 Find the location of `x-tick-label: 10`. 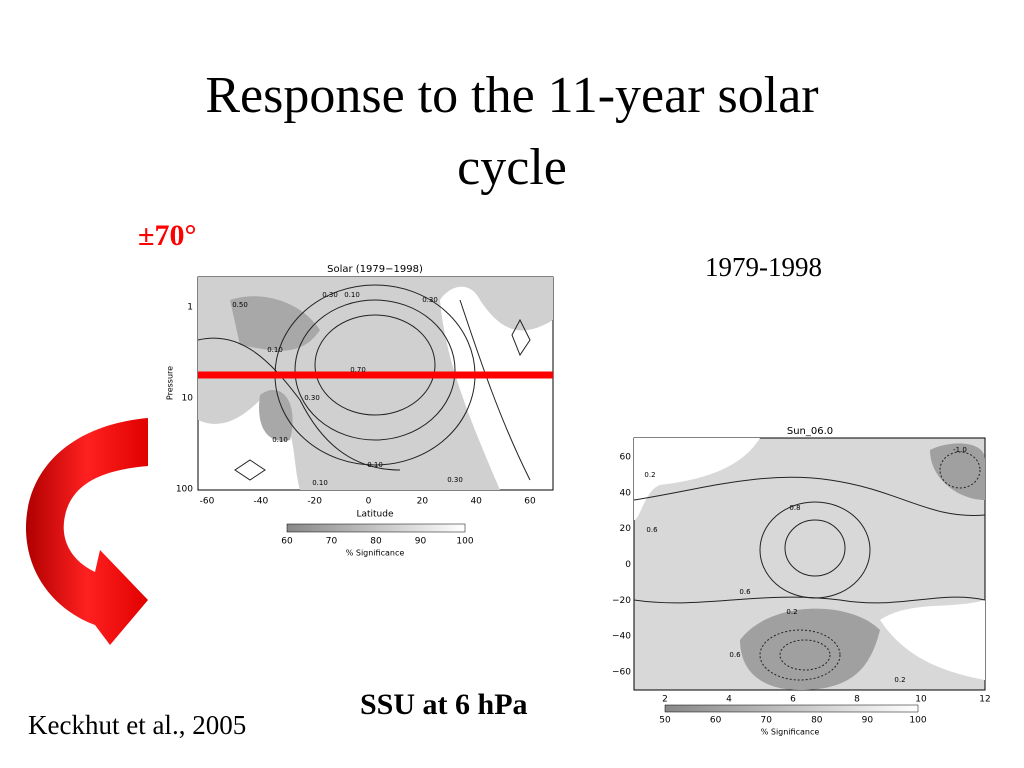

x-tick-label: 10 is located at coordinates (921, 700).